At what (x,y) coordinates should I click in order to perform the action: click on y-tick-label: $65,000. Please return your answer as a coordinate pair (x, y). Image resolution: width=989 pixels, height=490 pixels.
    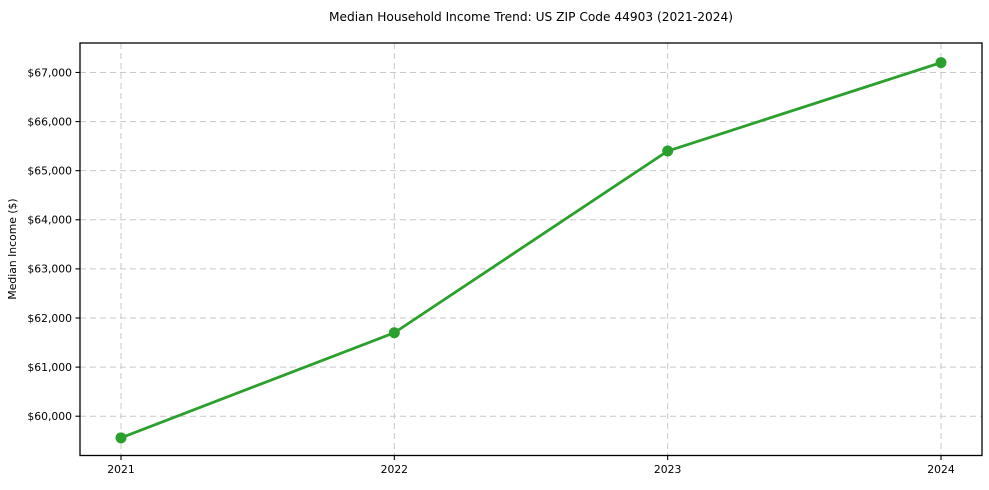
    Looking at the image, I should click on (49, 170).